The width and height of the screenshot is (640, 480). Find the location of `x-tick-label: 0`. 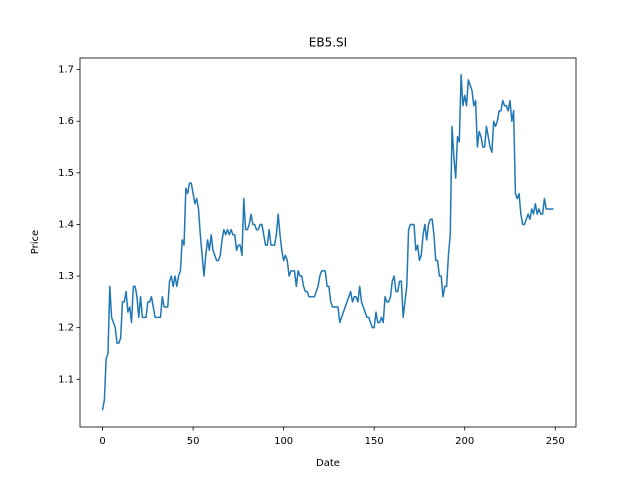

x-tick-label: 0 is located at coordinates (102, 441).